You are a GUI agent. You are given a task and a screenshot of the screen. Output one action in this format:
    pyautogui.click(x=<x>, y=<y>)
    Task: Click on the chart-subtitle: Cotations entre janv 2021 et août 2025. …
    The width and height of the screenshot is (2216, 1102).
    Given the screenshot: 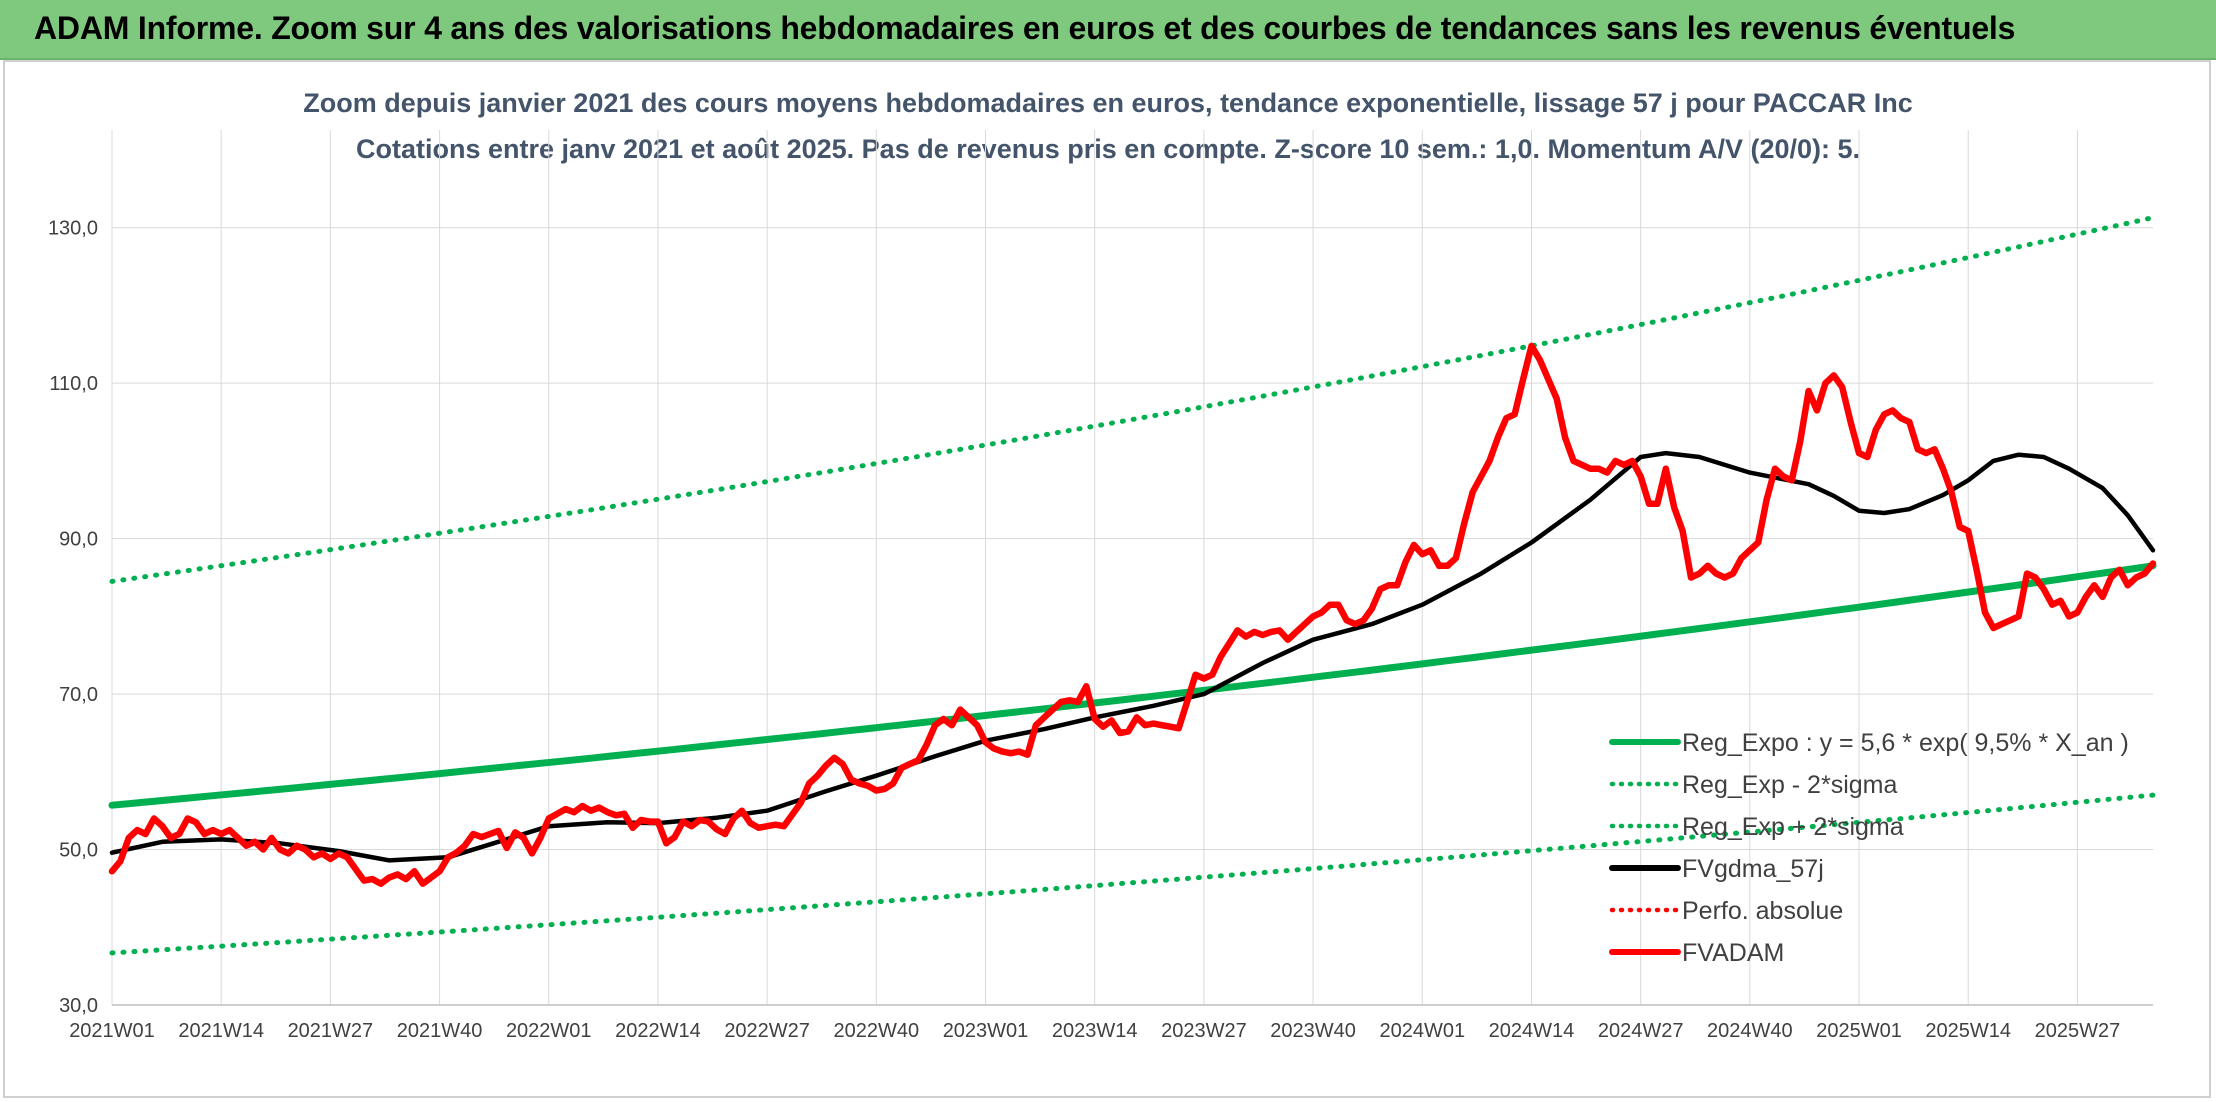 What is the action you would take?
    pyautogui.click(x=1108, y=149)
    